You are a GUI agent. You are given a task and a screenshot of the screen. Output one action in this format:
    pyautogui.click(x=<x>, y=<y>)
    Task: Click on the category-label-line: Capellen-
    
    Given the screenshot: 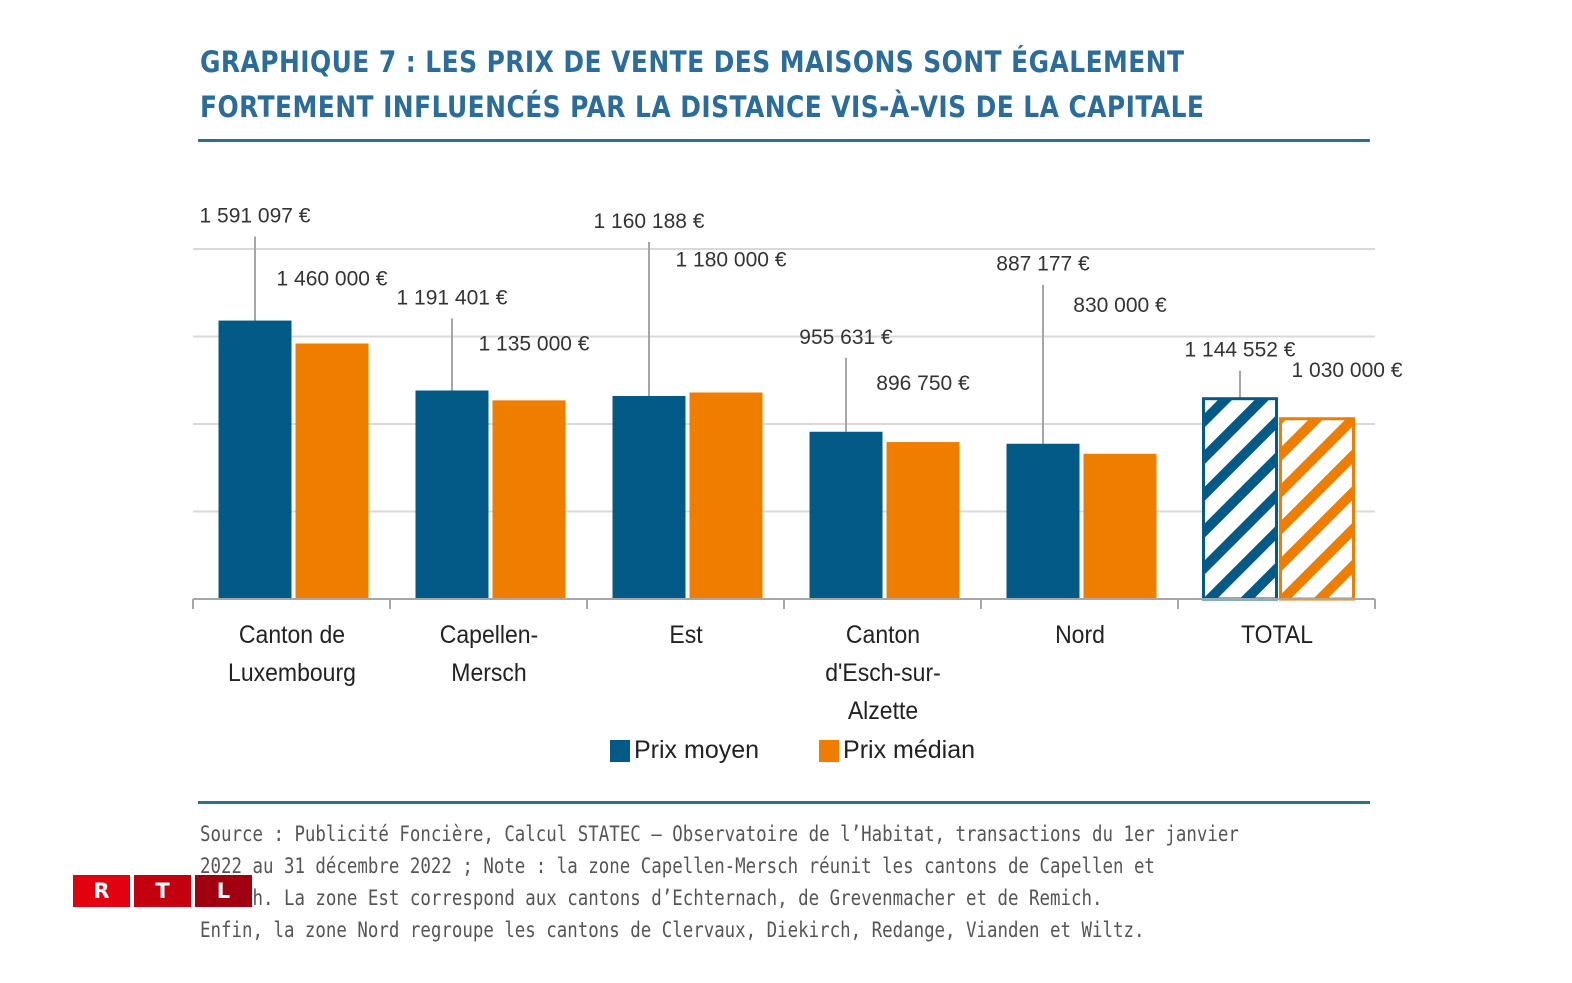 What is the action you would take?
    pyautogui.click(x=488, y=635)
    